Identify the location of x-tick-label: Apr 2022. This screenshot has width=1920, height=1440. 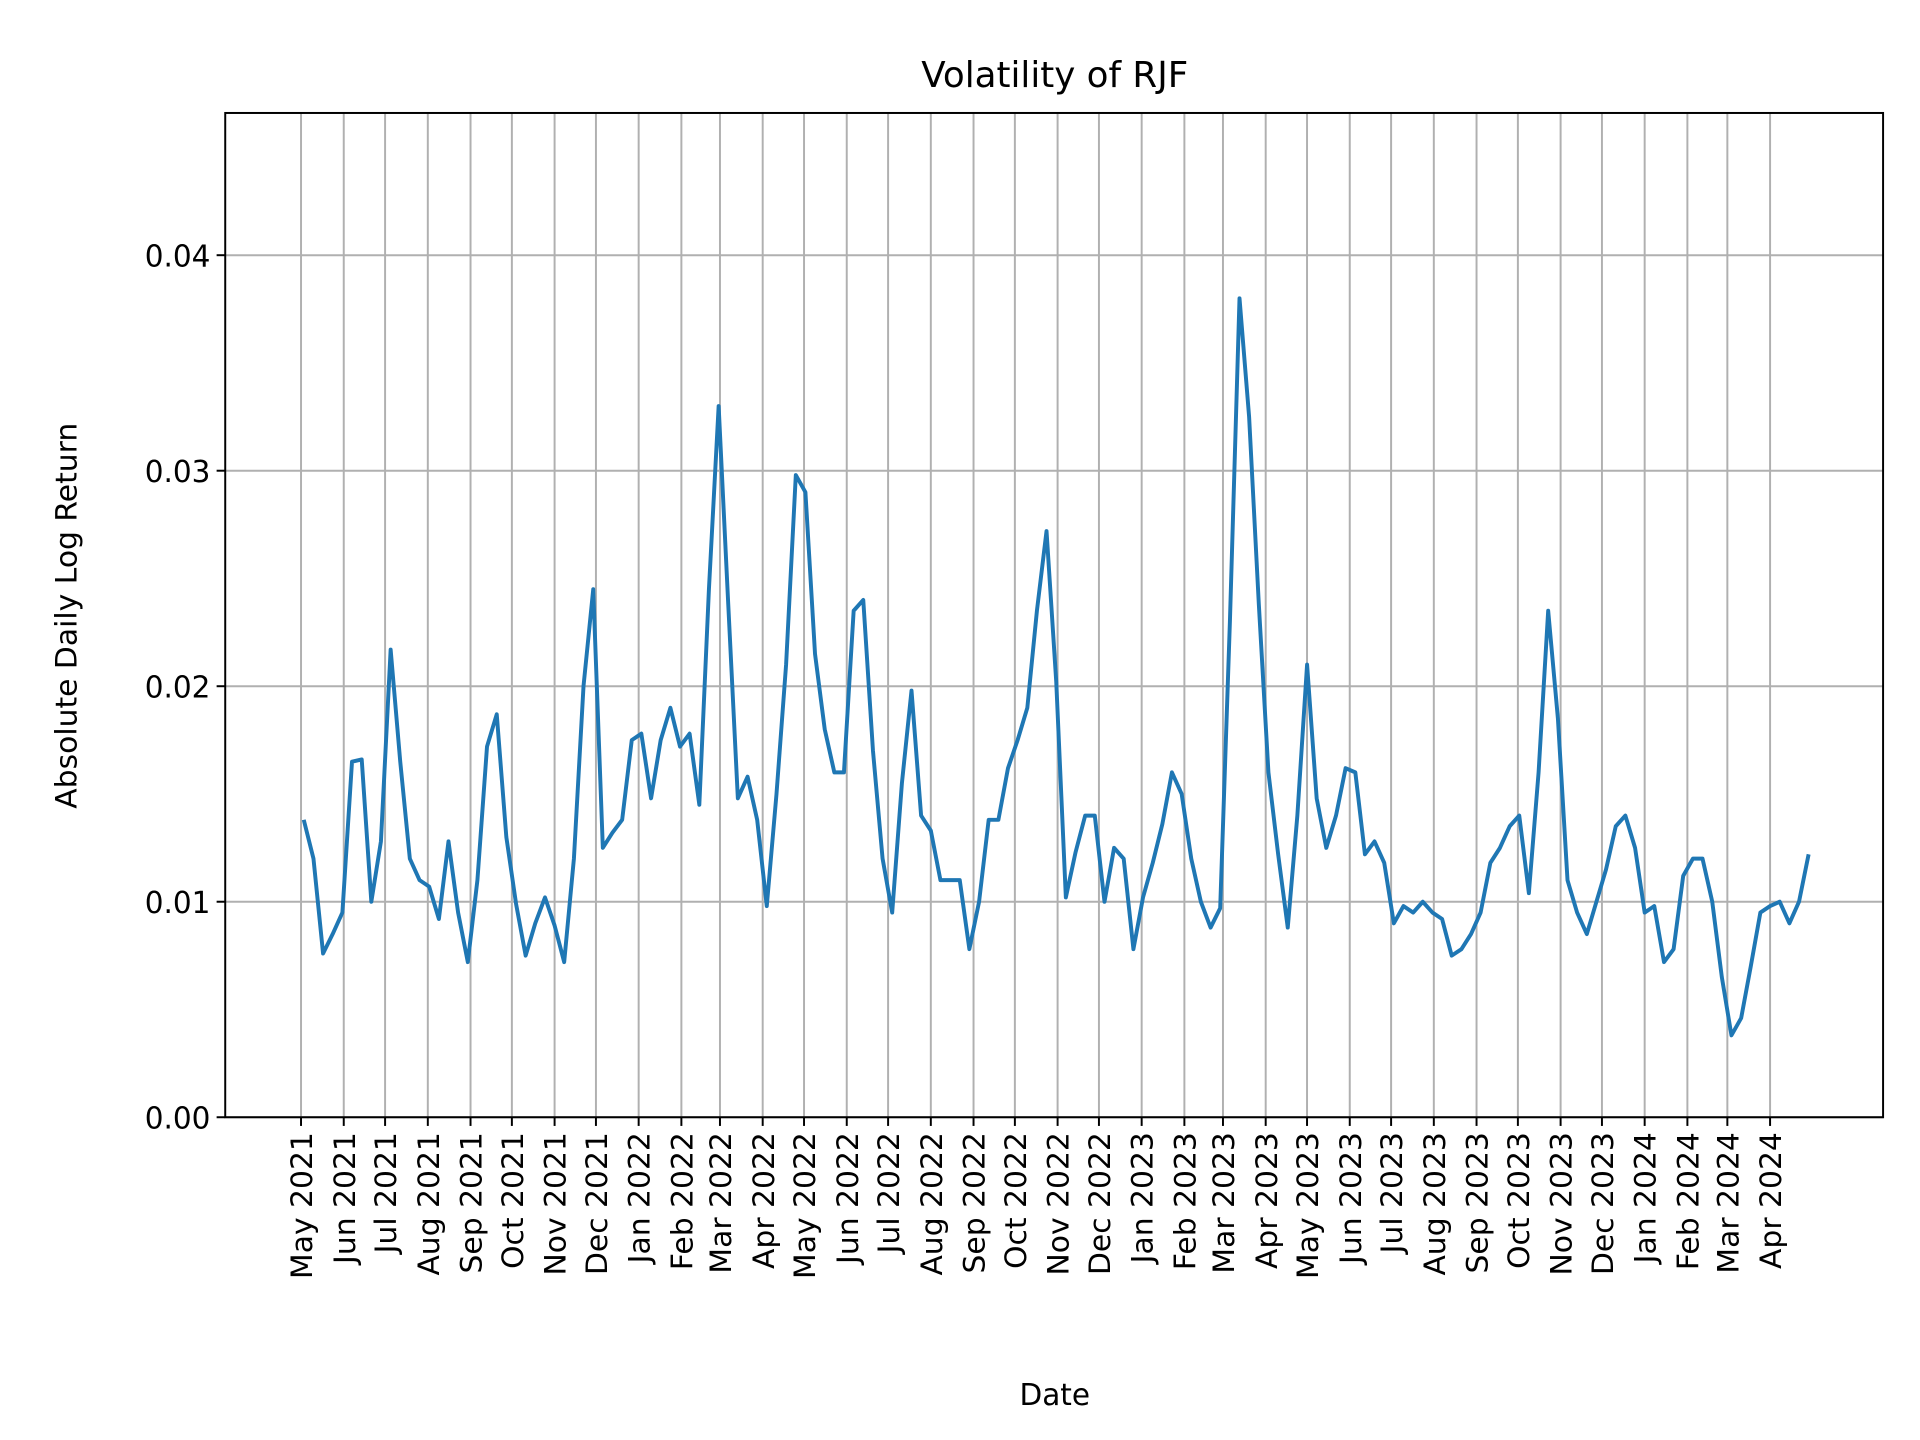
(763, 1200).